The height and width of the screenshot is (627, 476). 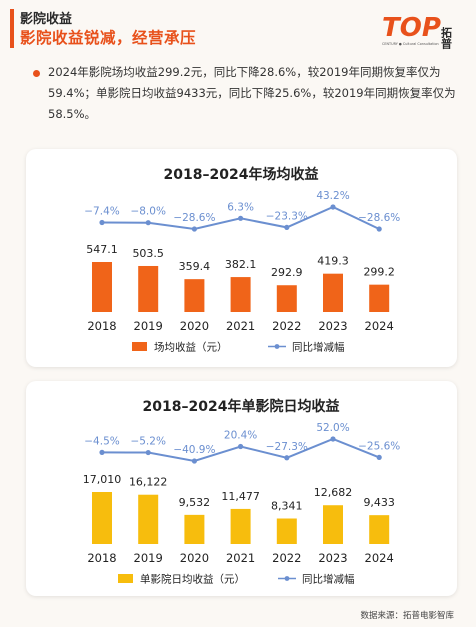 What do you see at coordinates (192, 579) in the screenshot?
I see `legend-bar-label: 单影院日均收益（元）` at bounding box center [192, 579].